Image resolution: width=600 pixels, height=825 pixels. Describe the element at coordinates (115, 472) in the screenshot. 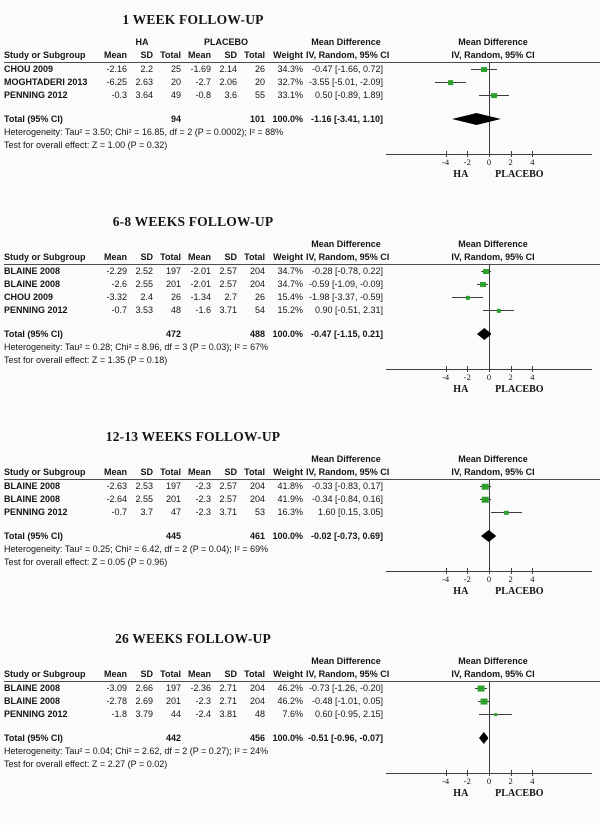

I see `column-header-ha-mean: Mean` at that location.